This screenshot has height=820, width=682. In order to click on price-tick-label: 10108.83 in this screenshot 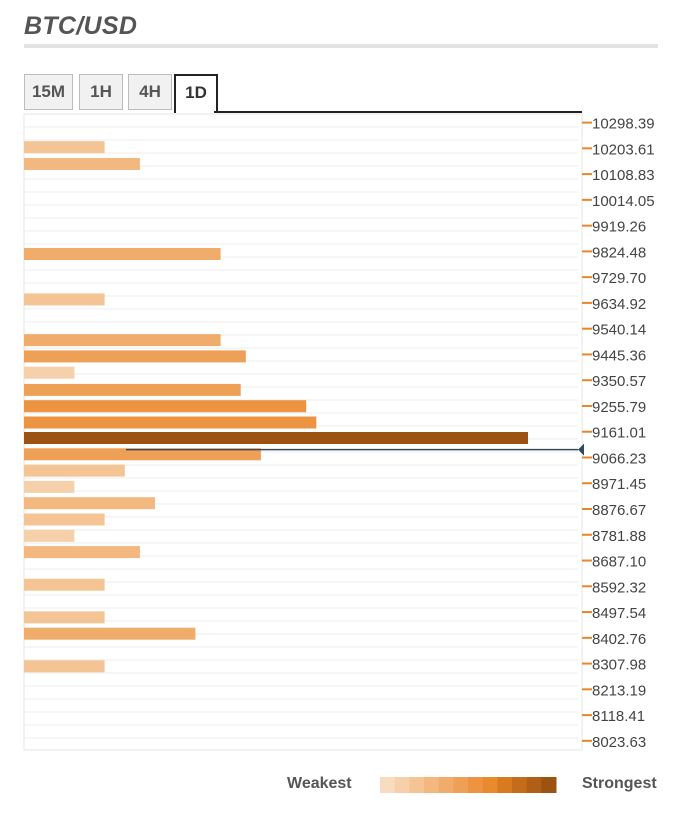, I will do `click(623, 175)`.